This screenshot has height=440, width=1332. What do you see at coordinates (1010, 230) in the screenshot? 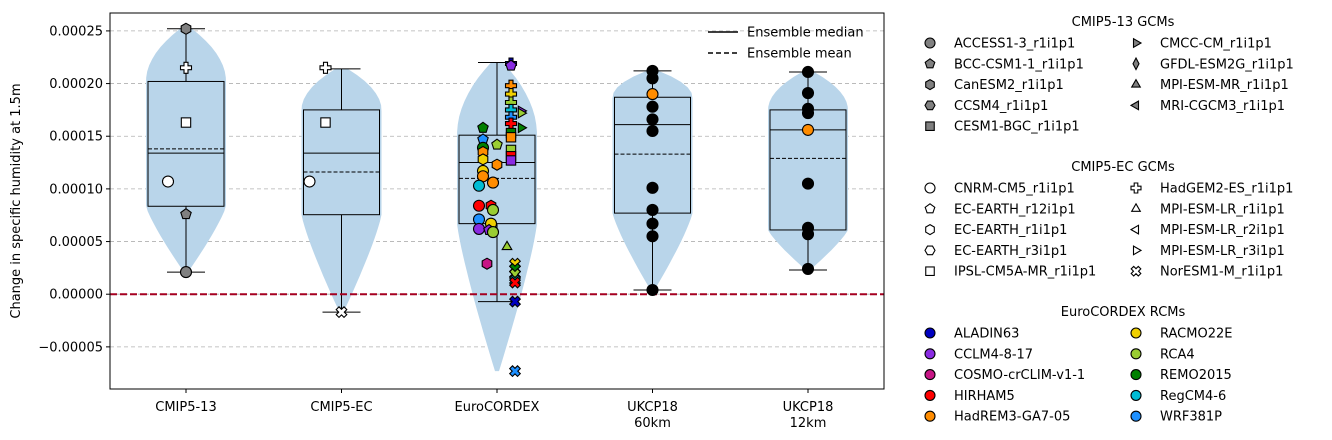
I see `legend-label: EC-EARTH_r1i1p1` at bounding box center [1010, 230].